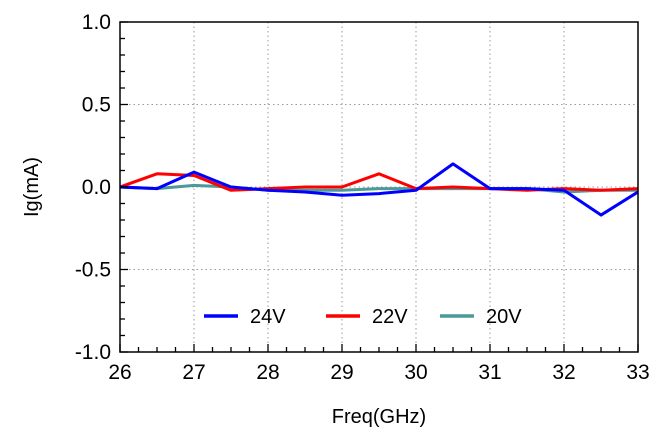  Describe the element at coordinates (268, 317) in the screenshot. I see `legend-label-24V: 24V` at that location.